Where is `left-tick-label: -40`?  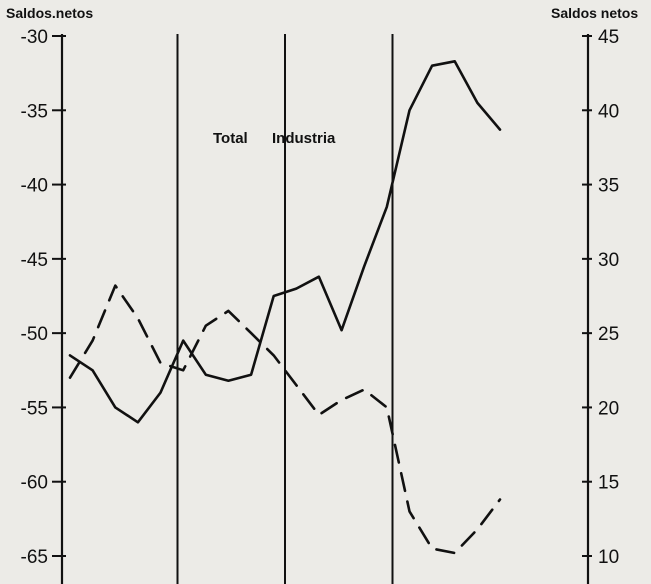
left-tick-label: -40 is located at coordinates (34, 186).